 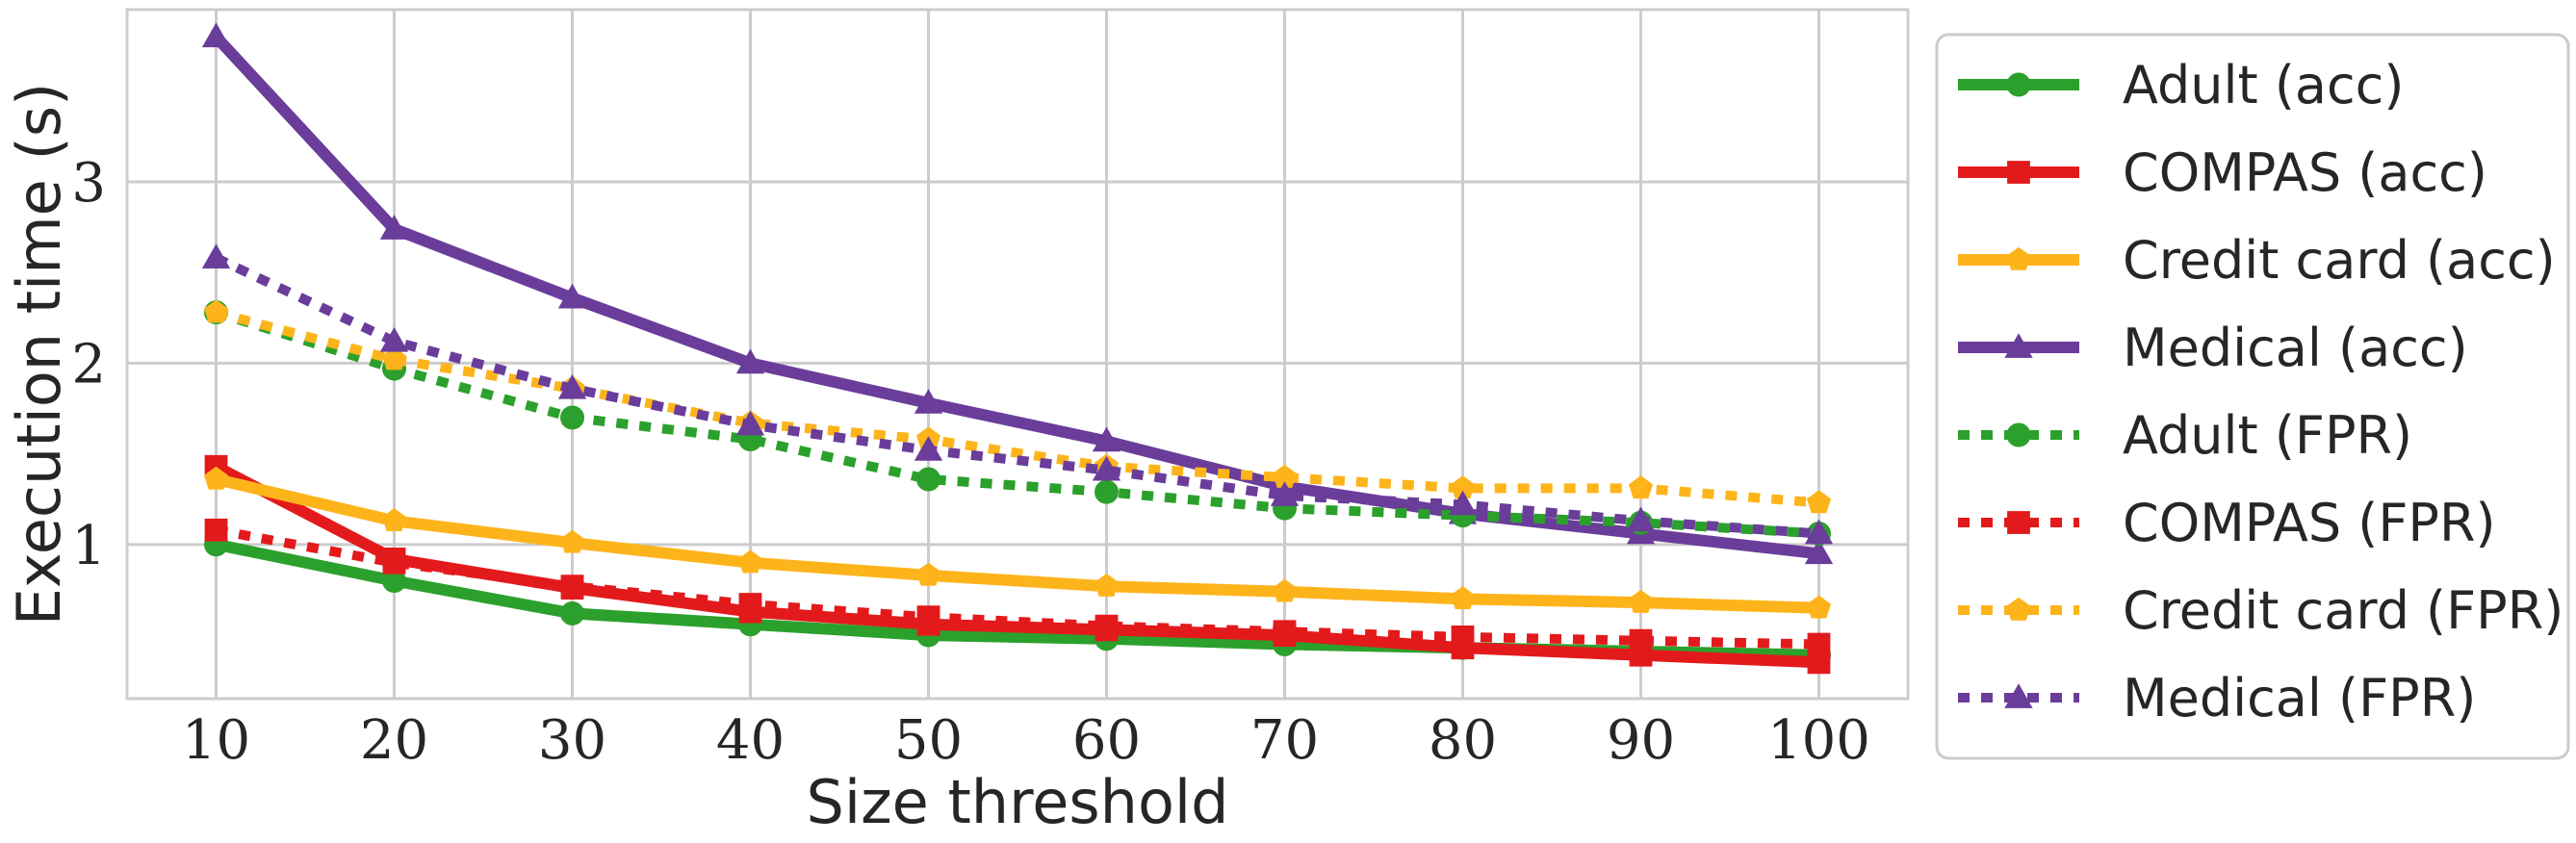 I want to click on series-compas-fpr, so click(x=1018, y=587).